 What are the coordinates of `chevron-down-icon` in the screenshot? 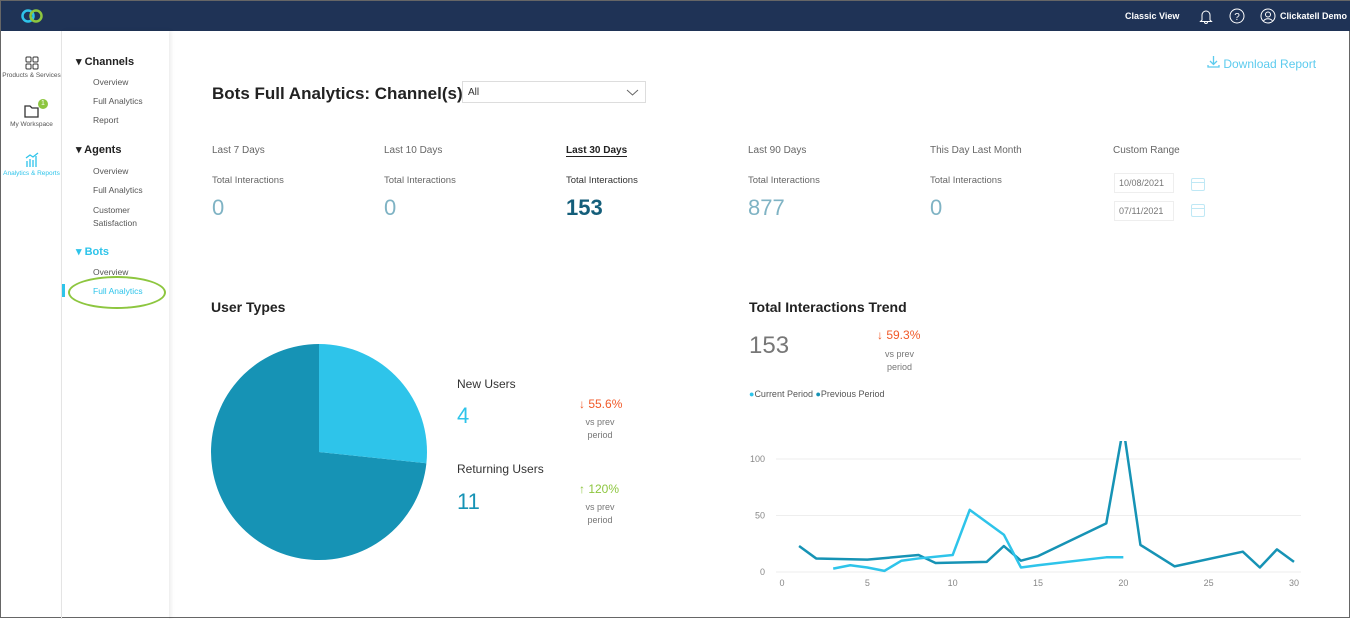 It's located at (632, 92).